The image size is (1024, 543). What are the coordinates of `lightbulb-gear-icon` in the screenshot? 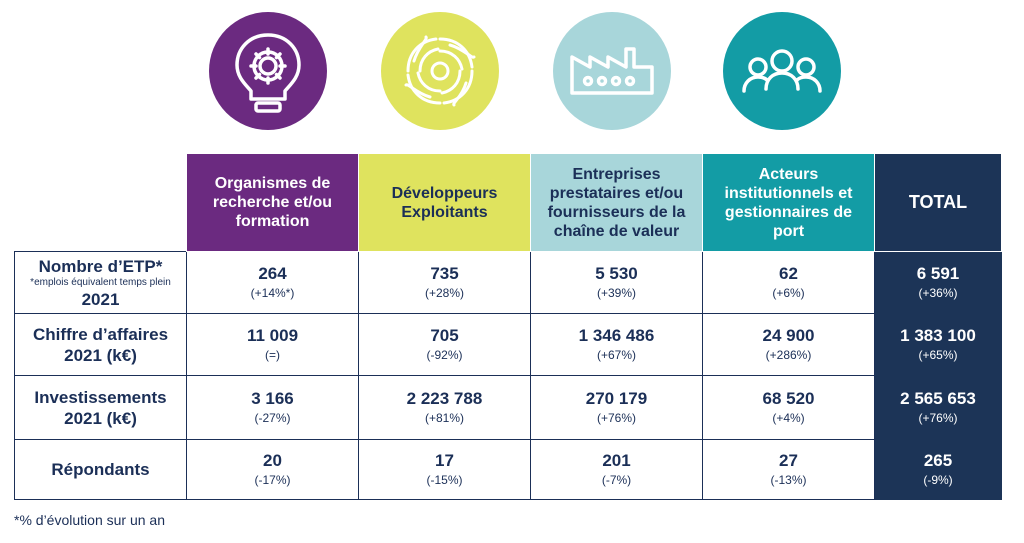 It's located at (268, 73).